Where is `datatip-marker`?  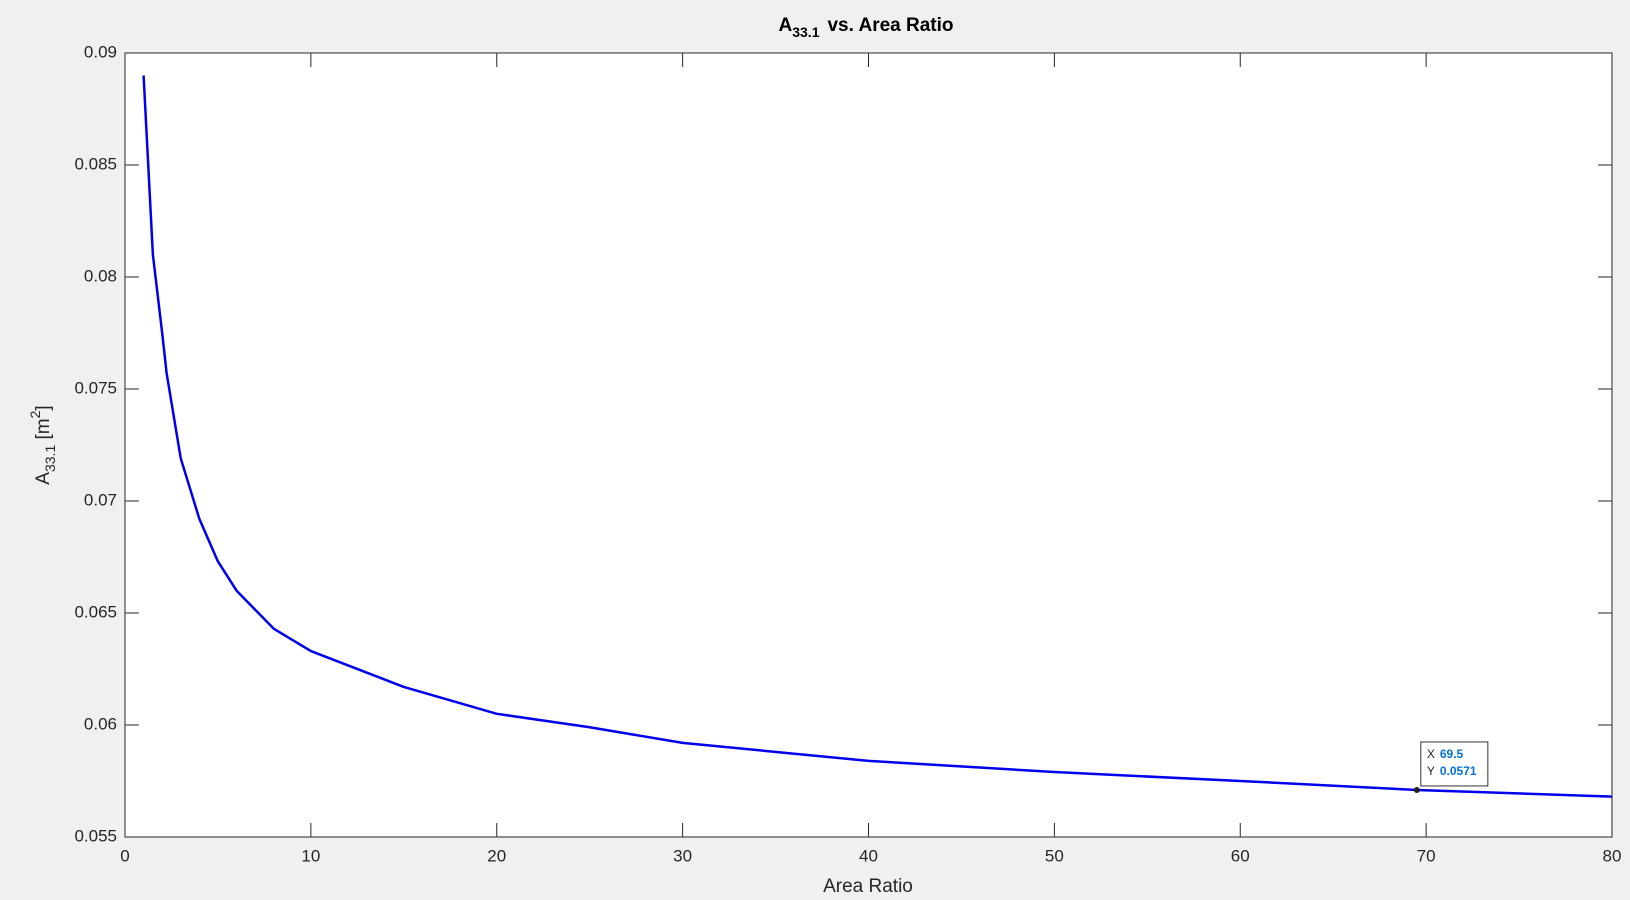
datatip-marker is located at coordinates (1416, 789).